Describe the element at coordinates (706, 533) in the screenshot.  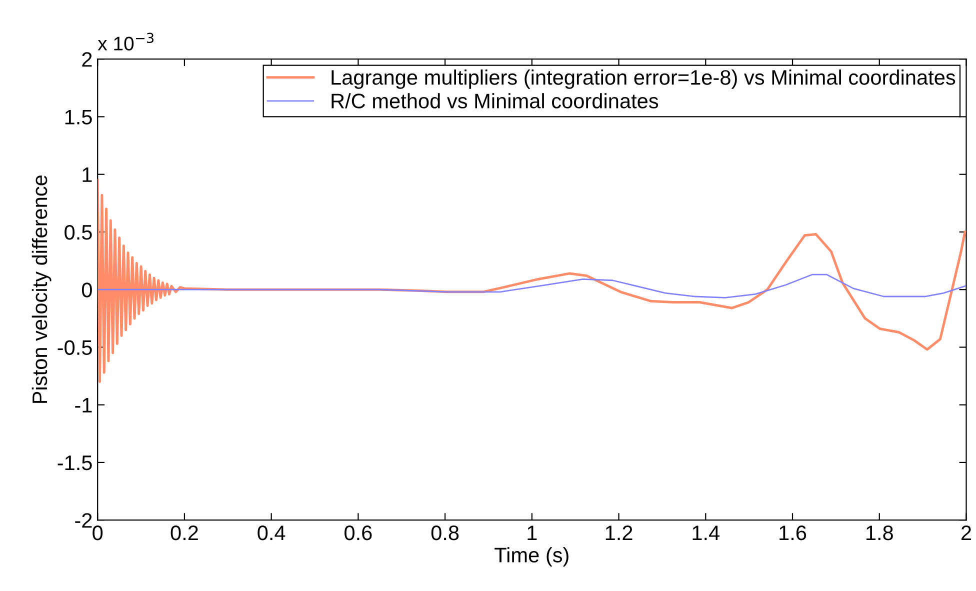
I see `x-tick-label: 1.4` at that location.